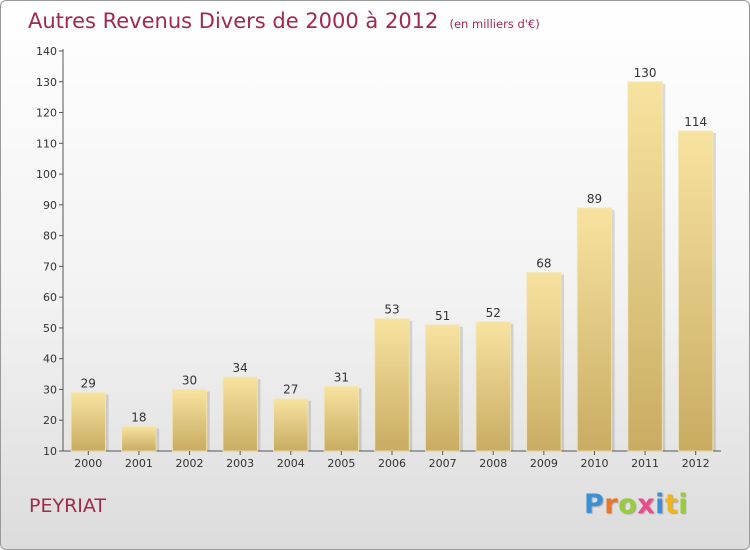  What do you see at coordinates (50, 205) in the screenshot?
I see `y-tick-label: 90` at bounding box center [50, 205].